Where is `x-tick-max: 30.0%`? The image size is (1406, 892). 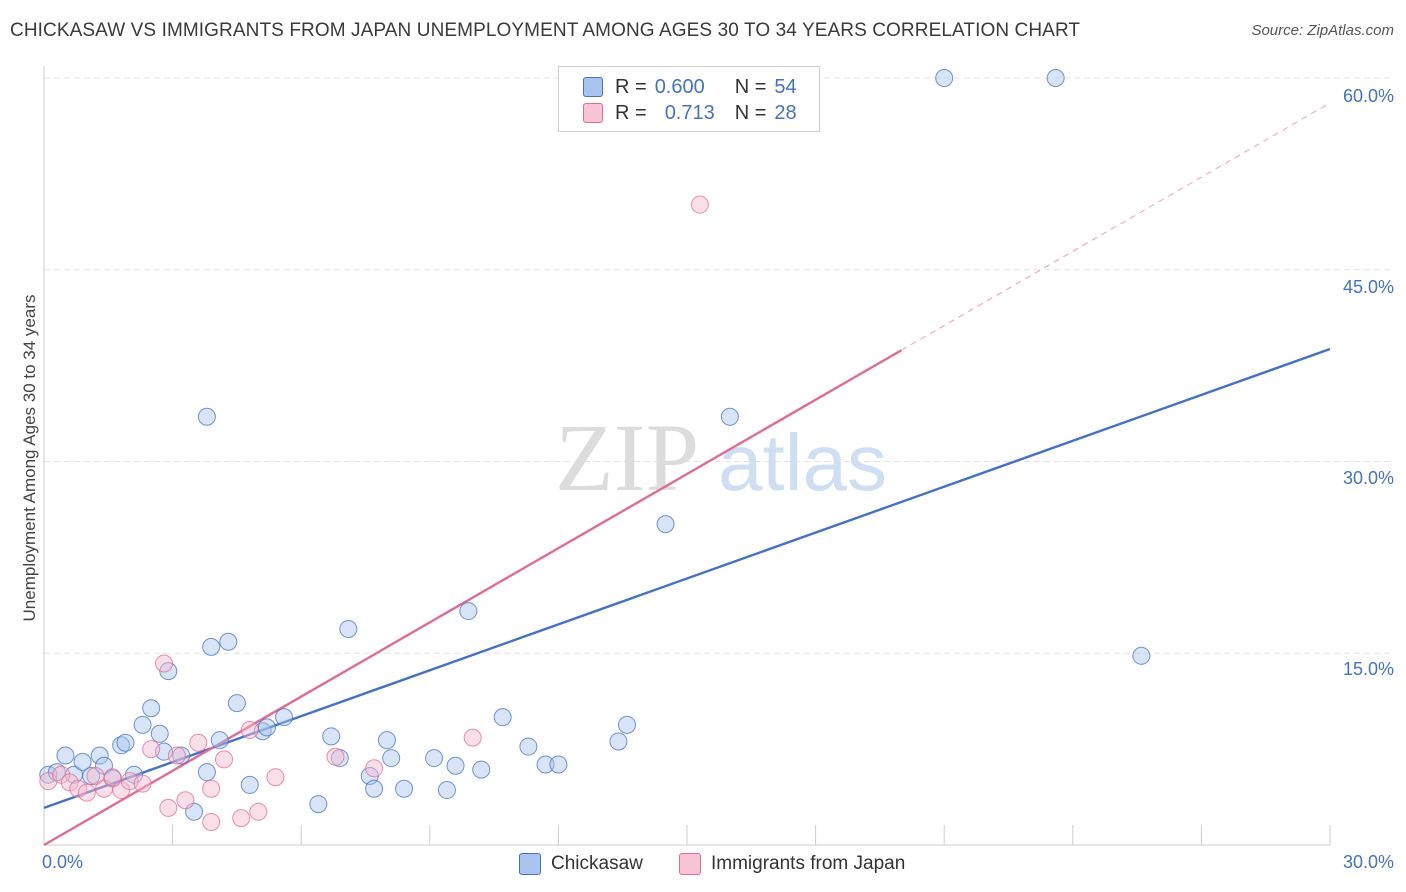
x-tick-max: 30.0% is located at coordinates (1368, 862).